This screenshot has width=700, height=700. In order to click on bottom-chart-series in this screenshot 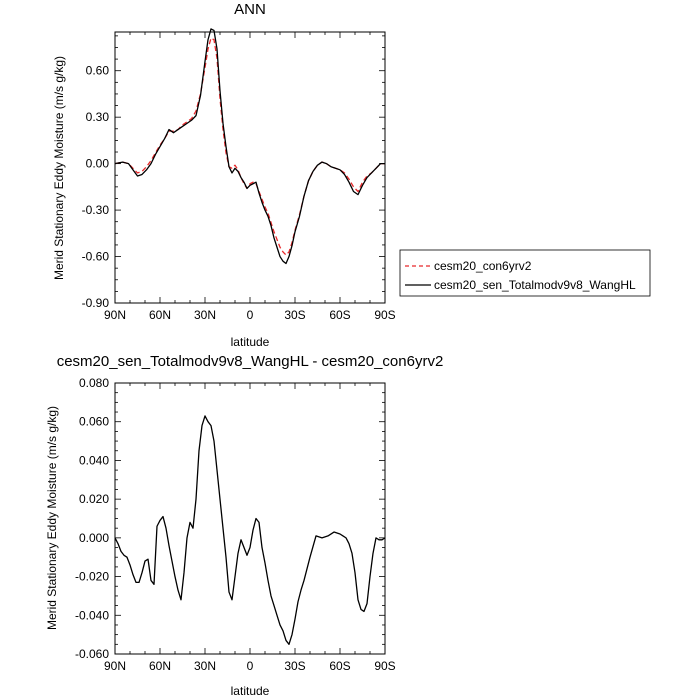, I will do `click(250, 530)`.